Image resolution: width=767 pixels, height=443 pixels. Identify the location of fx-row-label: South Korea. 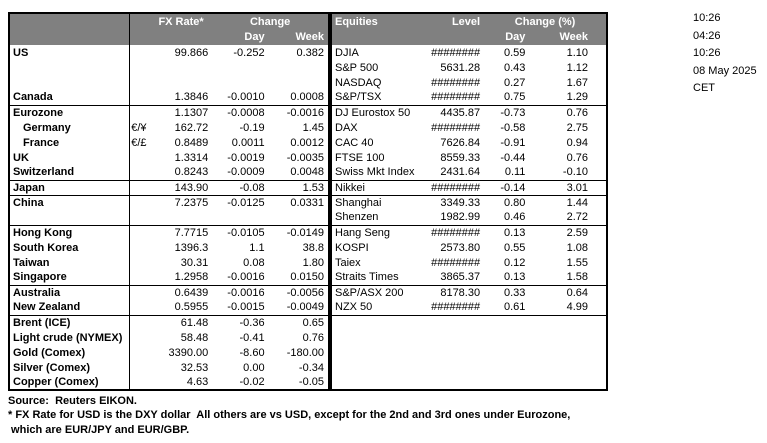
(70, 247).